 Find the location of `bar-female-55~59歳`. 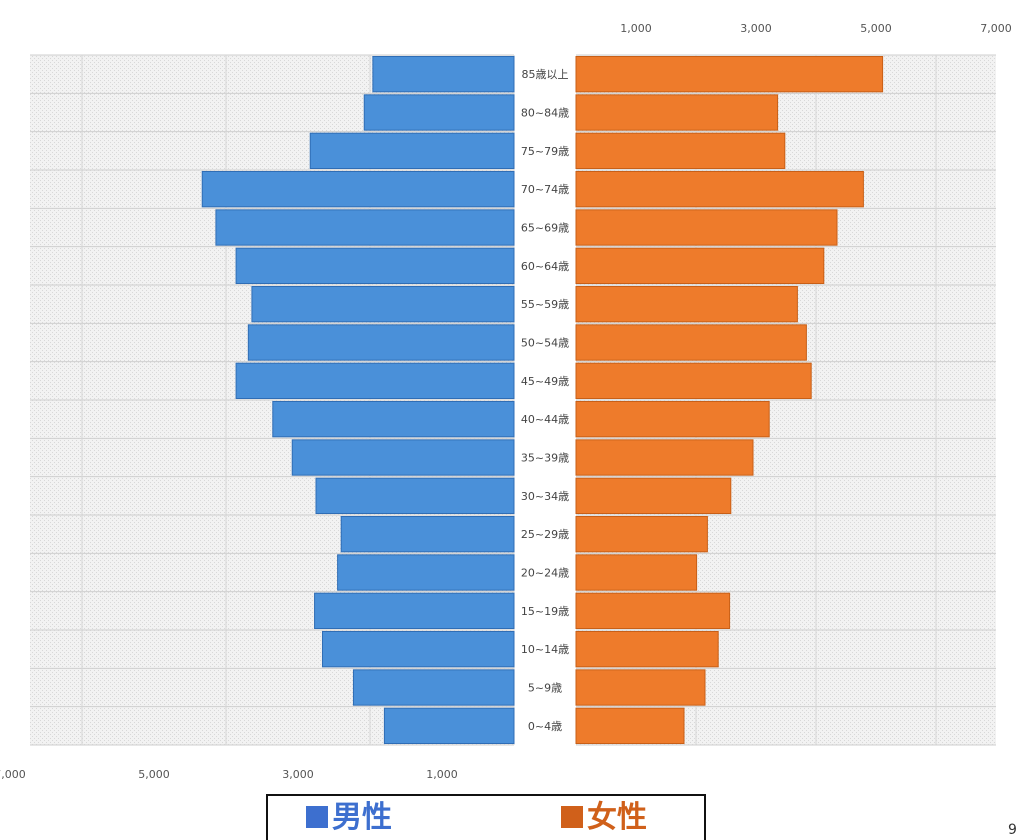

bar-female-55~59歳 is located at coordinates (686, 304).